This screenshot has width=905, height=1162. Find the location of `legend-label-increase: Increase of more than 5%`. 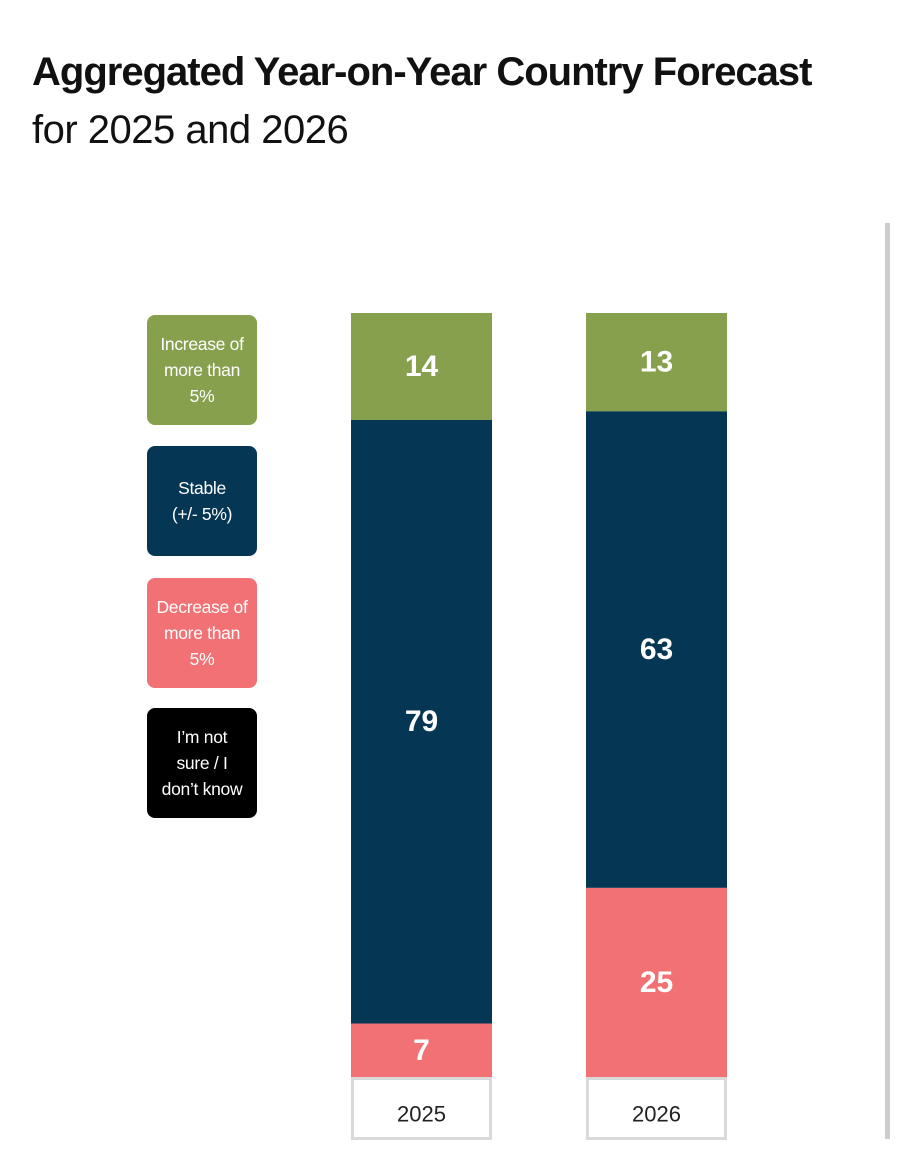

legend-label-increase: Increase of more than 5% is located at coordinates (202, 370).